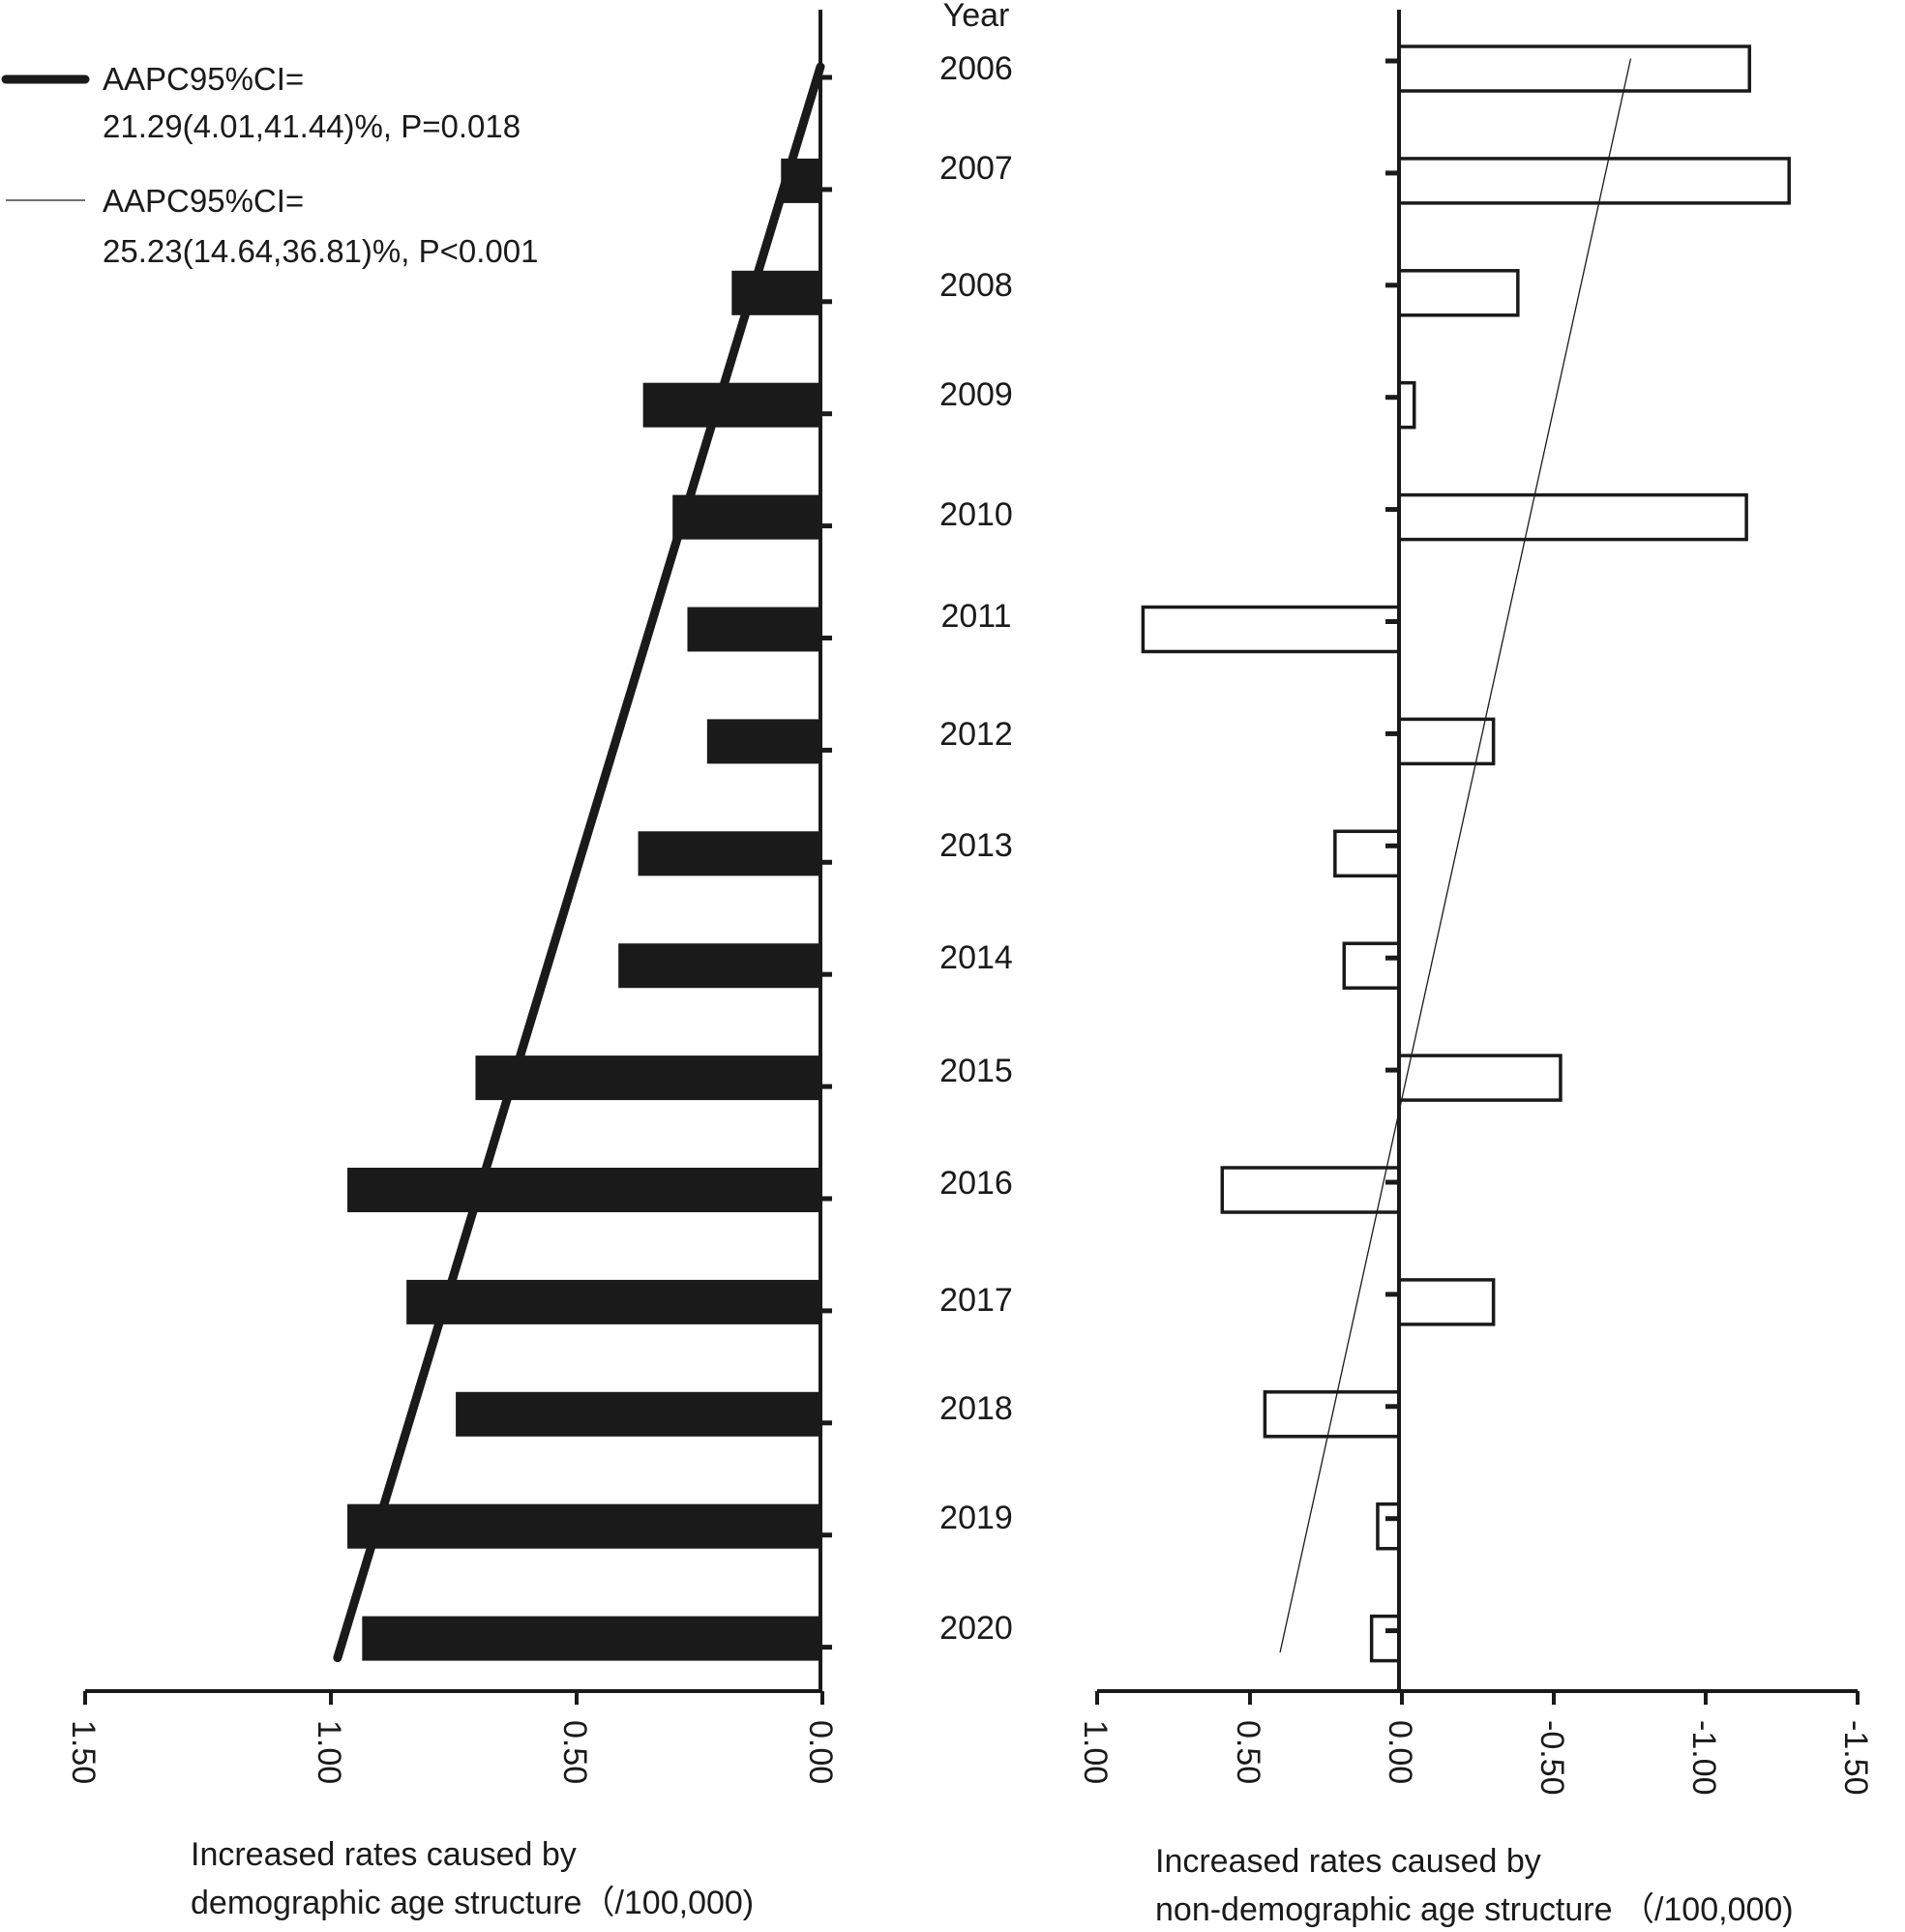  I want to click on left-x-tick-label-0.00: 0.00, so click(821, 1752).